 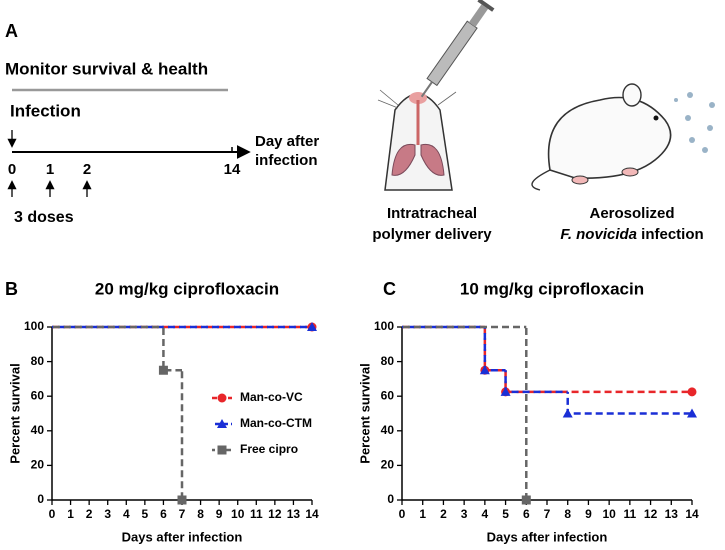 I want to click on chart-title: 10 mg/kg ciprofloxacin, so click(x=552, y=288).